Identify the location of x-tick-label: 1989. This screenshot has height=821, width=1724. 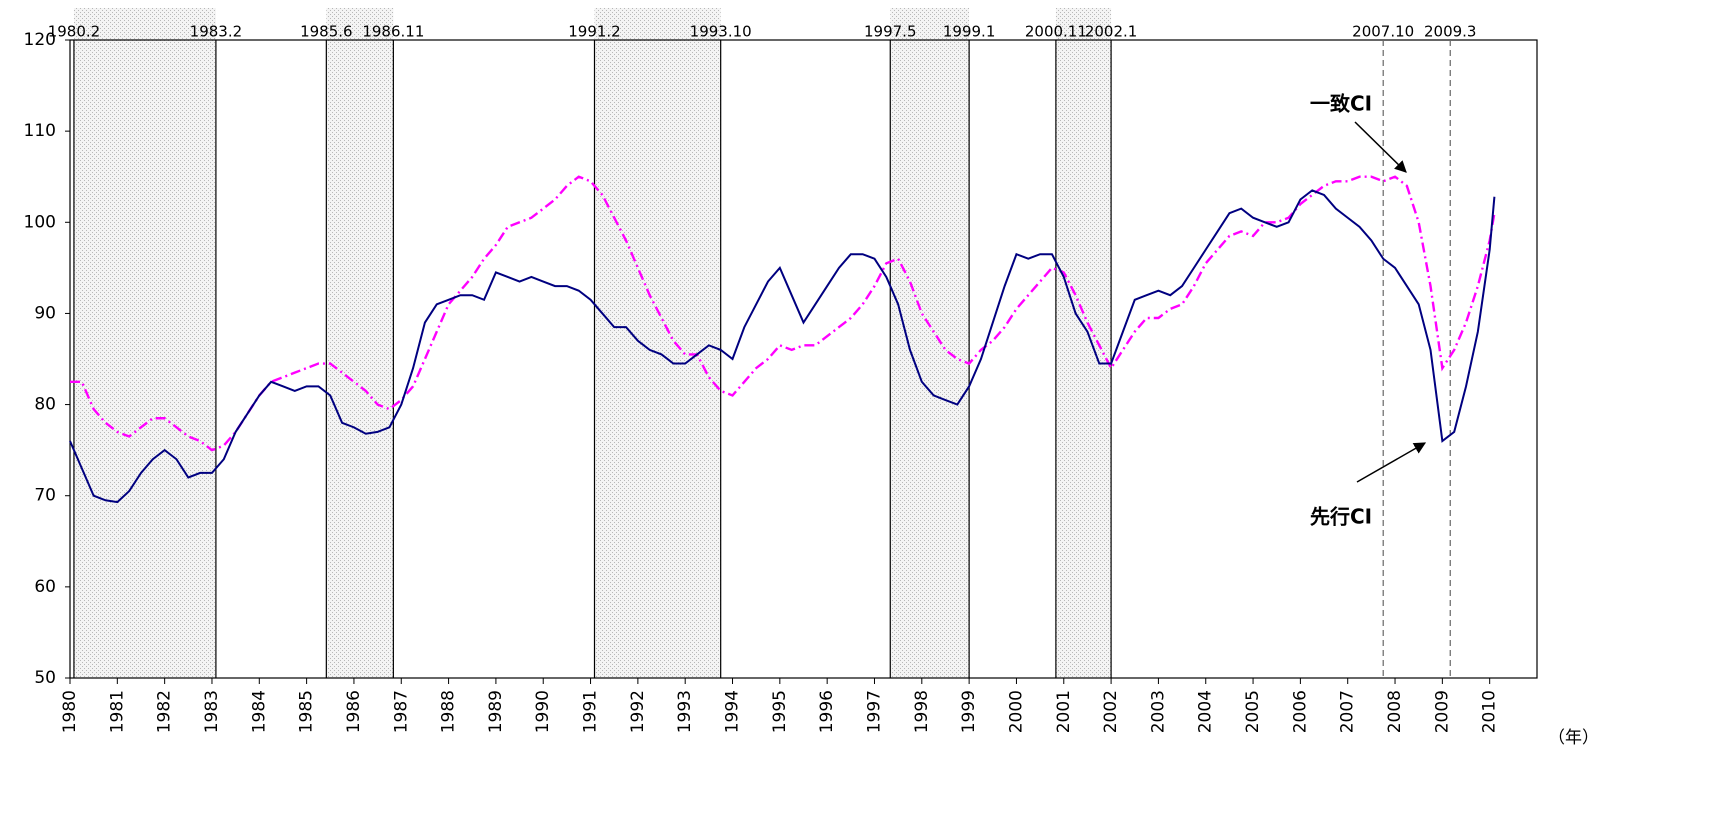
(496, 711).